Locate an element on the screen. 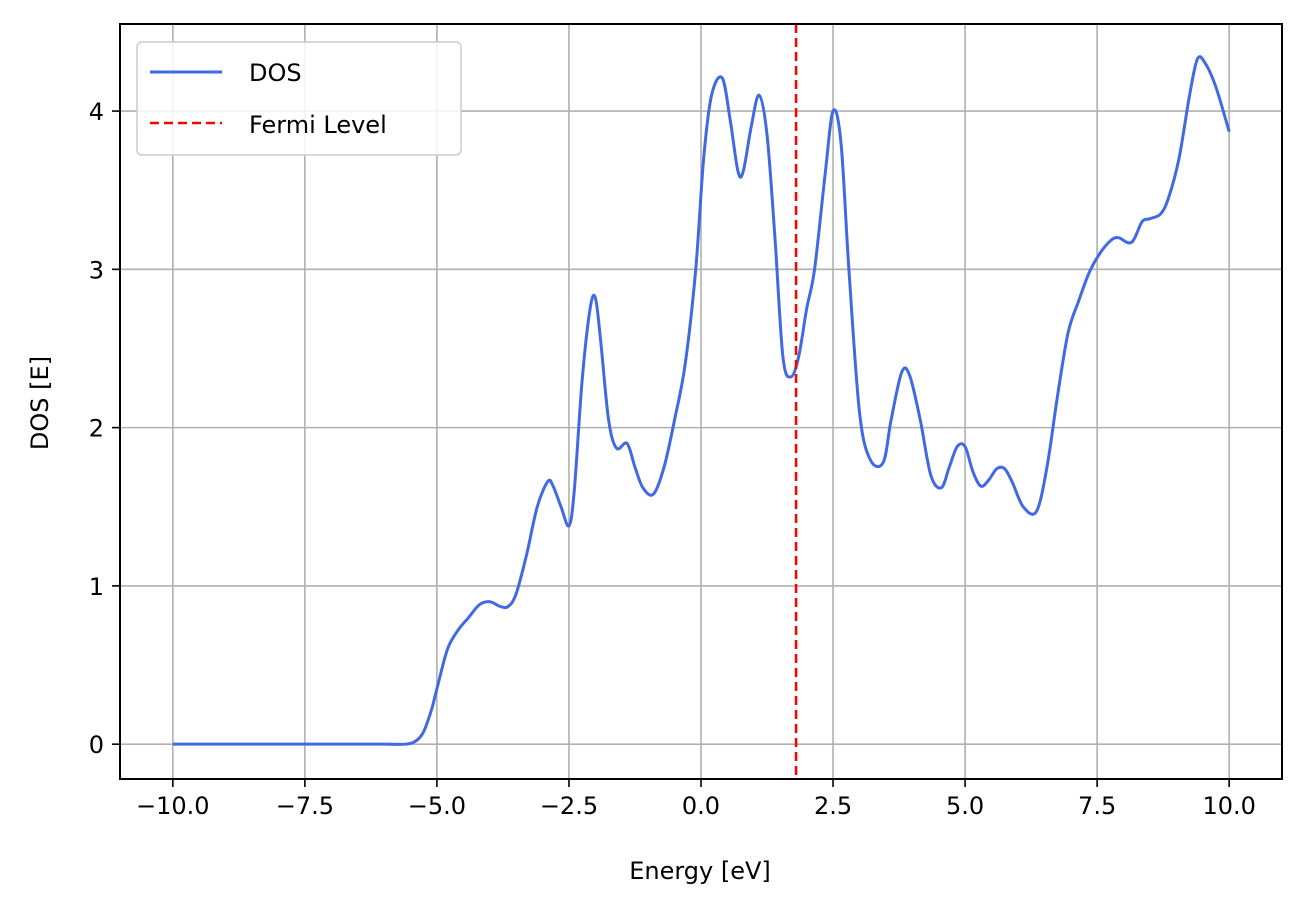 The height and width of the screenshot is (911, 1306). x-tick-label: −5.0 is located at coordinates (437, 806).